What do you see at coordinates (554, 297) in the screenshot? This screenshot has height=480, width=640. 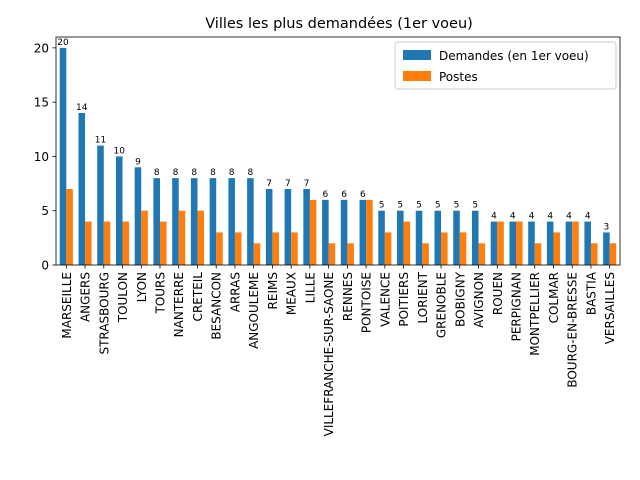 I see `x-tick-label: COLMAR` at bounding box center [554, 297].